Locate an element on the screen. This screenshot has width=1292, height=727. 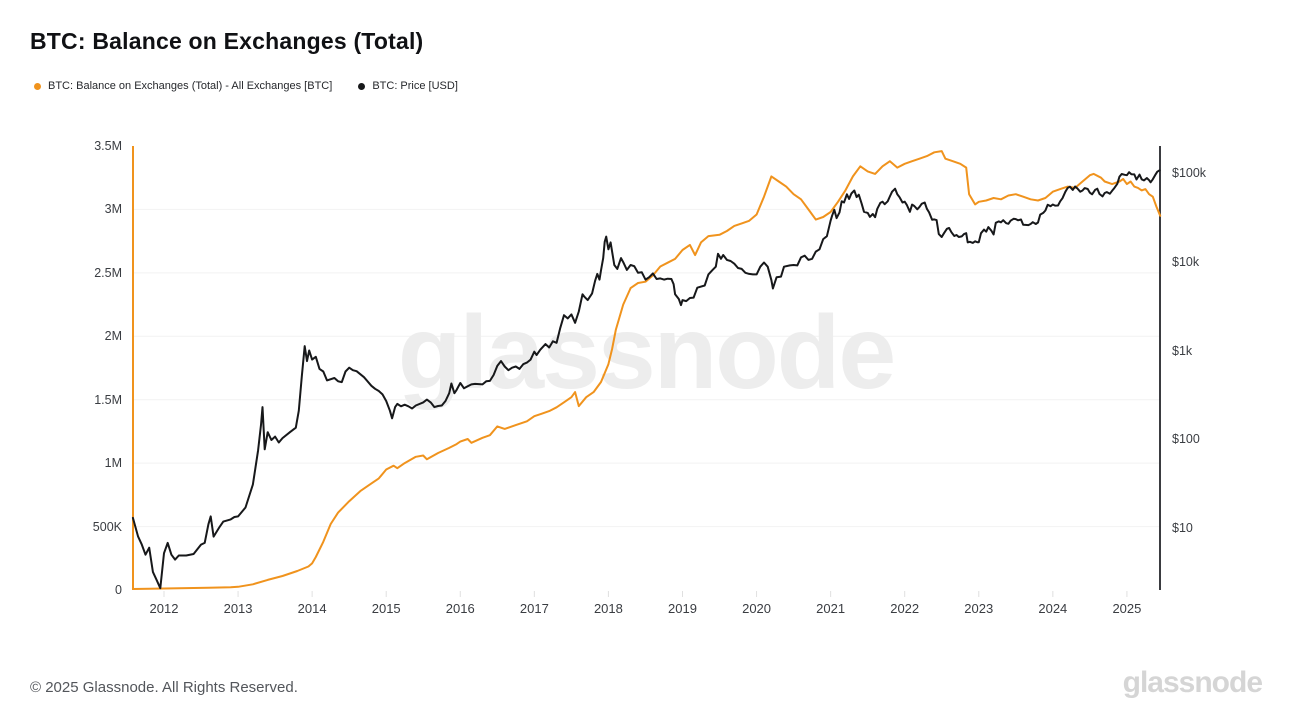
x-axis-tick-label: 2012 is located at coordinates (164, 608).